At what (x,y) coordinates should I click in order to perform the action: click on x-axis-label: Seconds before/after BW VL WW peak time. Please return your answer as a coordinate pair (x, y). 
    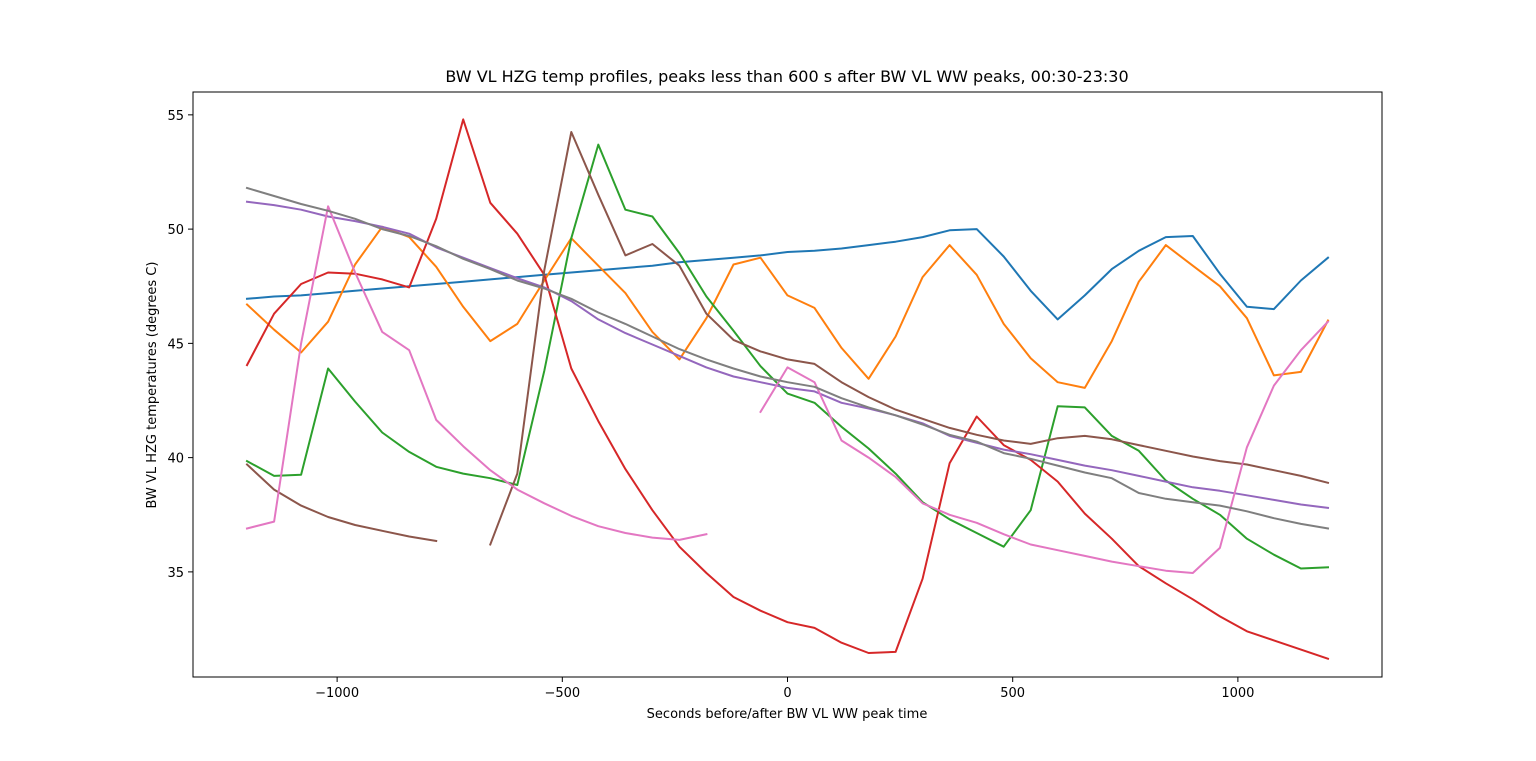
    Looking at the image, I should click on (787, 714).